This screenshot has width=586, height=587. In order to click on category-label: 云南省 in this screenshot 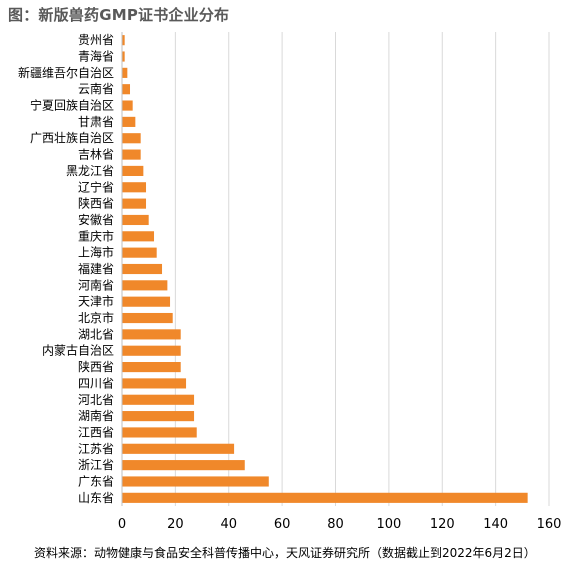, I will do `click(96, 88)`.